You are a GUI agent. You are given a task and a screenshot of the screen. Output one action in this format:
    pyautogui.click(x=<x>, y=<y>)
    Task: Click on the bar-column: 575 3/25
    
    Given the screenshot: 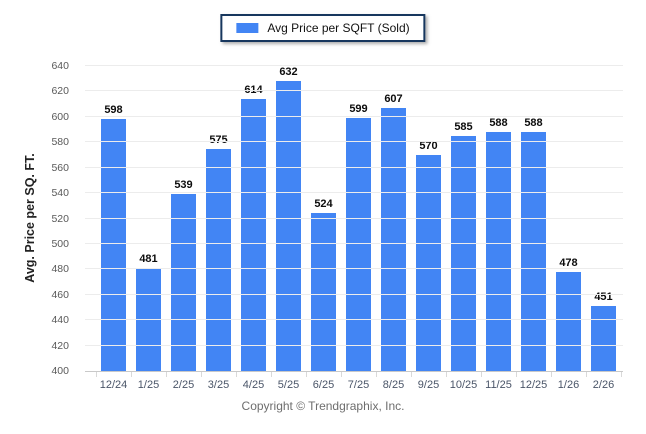 What is the action you would take?
    pyautogui.click(x=218, y=228)
    